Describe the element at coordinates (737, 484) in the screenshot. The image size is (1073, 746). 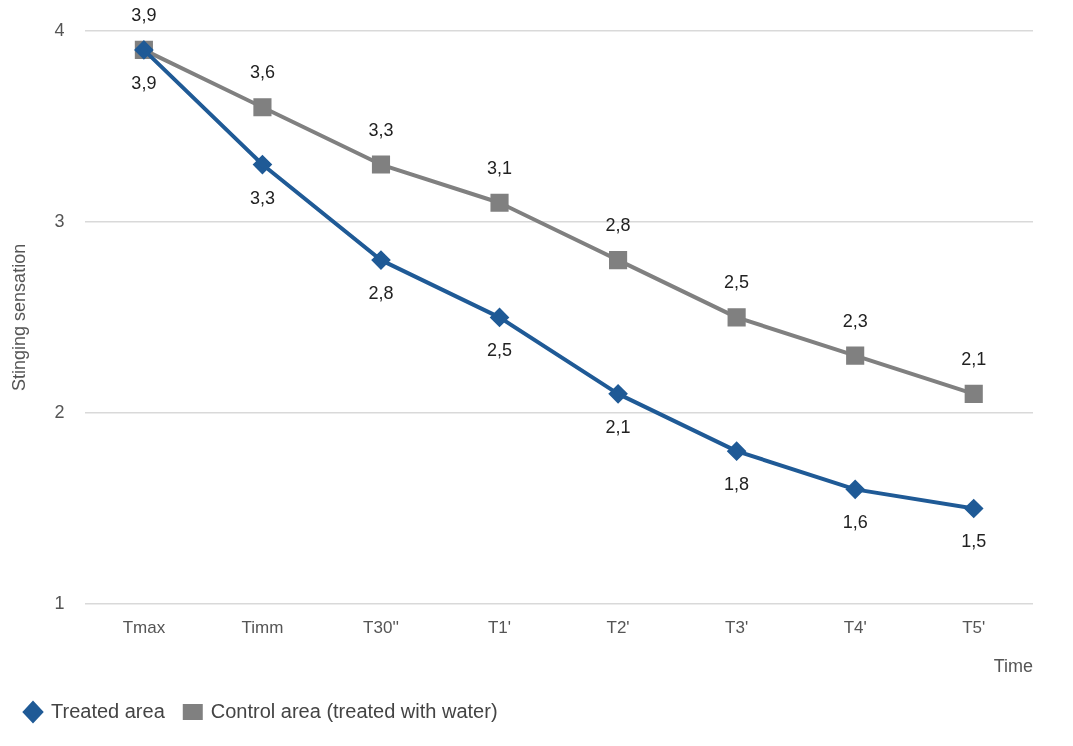
I see `data-label: 1,8` at that location.